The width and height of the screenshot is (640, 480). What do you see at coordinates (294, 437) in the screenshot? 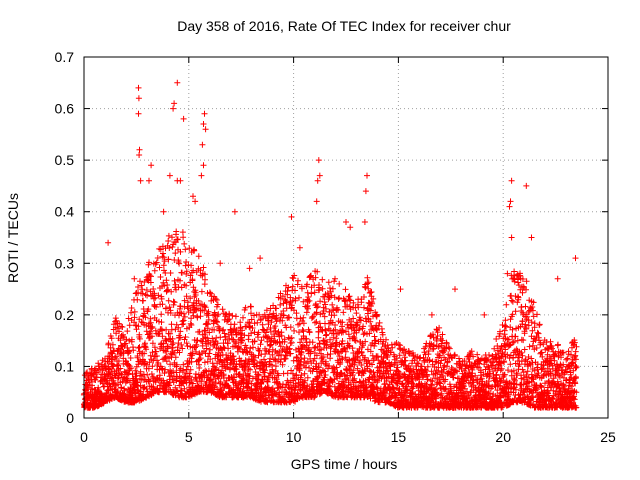
I see `x-tick-label: 10` at bounding box center [294, 437].